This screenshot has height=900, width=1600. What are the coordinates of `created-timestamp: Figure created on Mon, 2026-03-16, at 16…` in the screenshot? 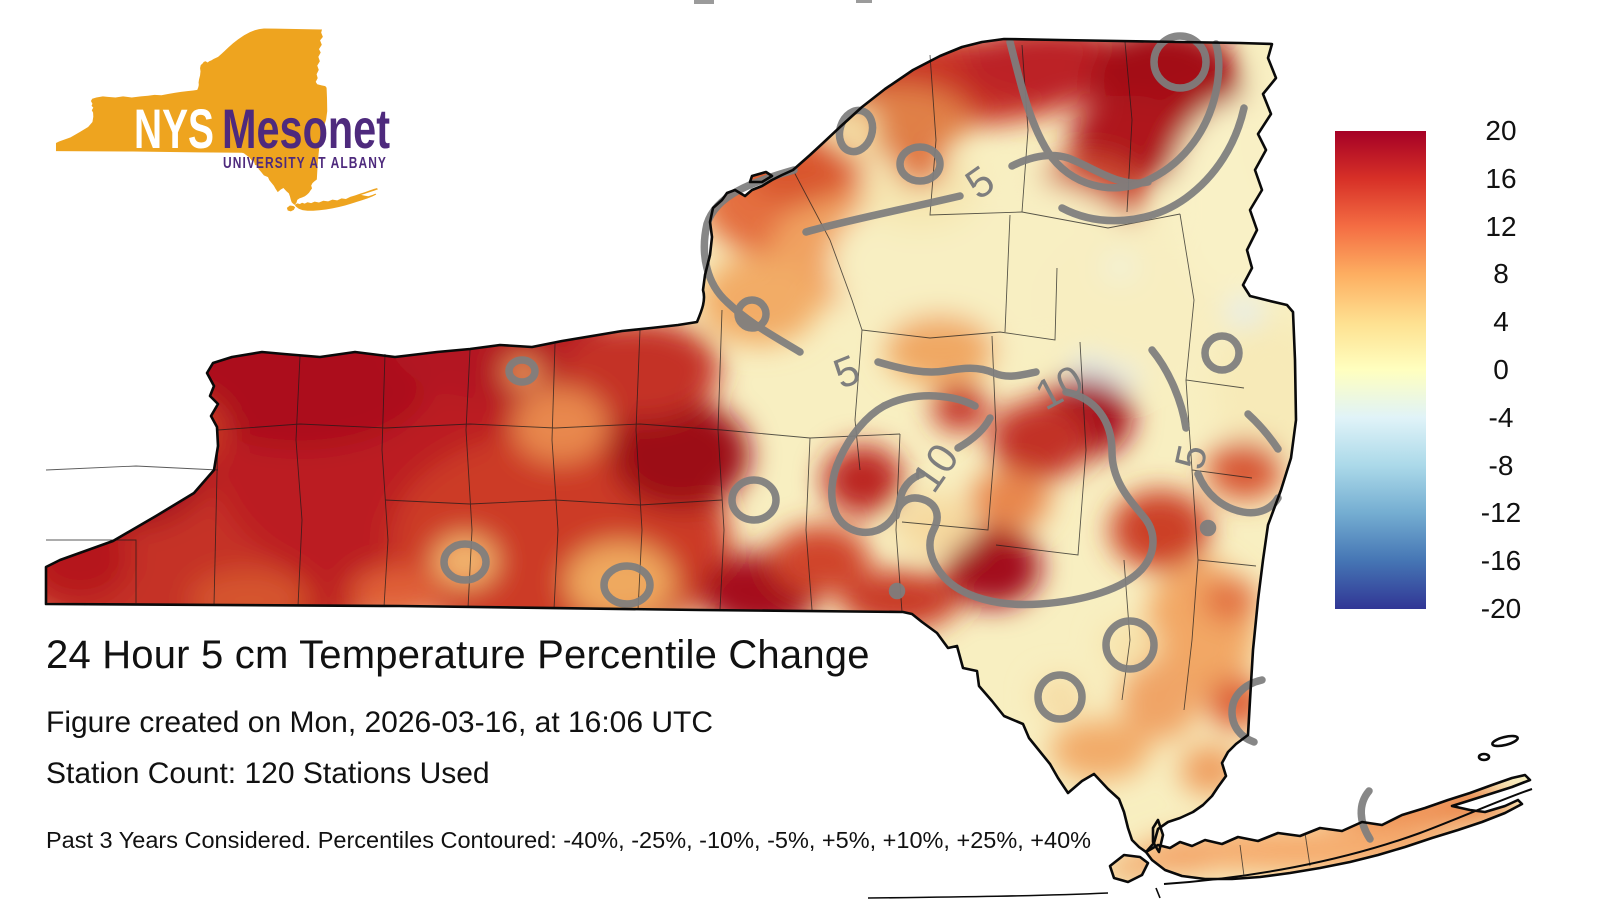 It's located at (380, 722).